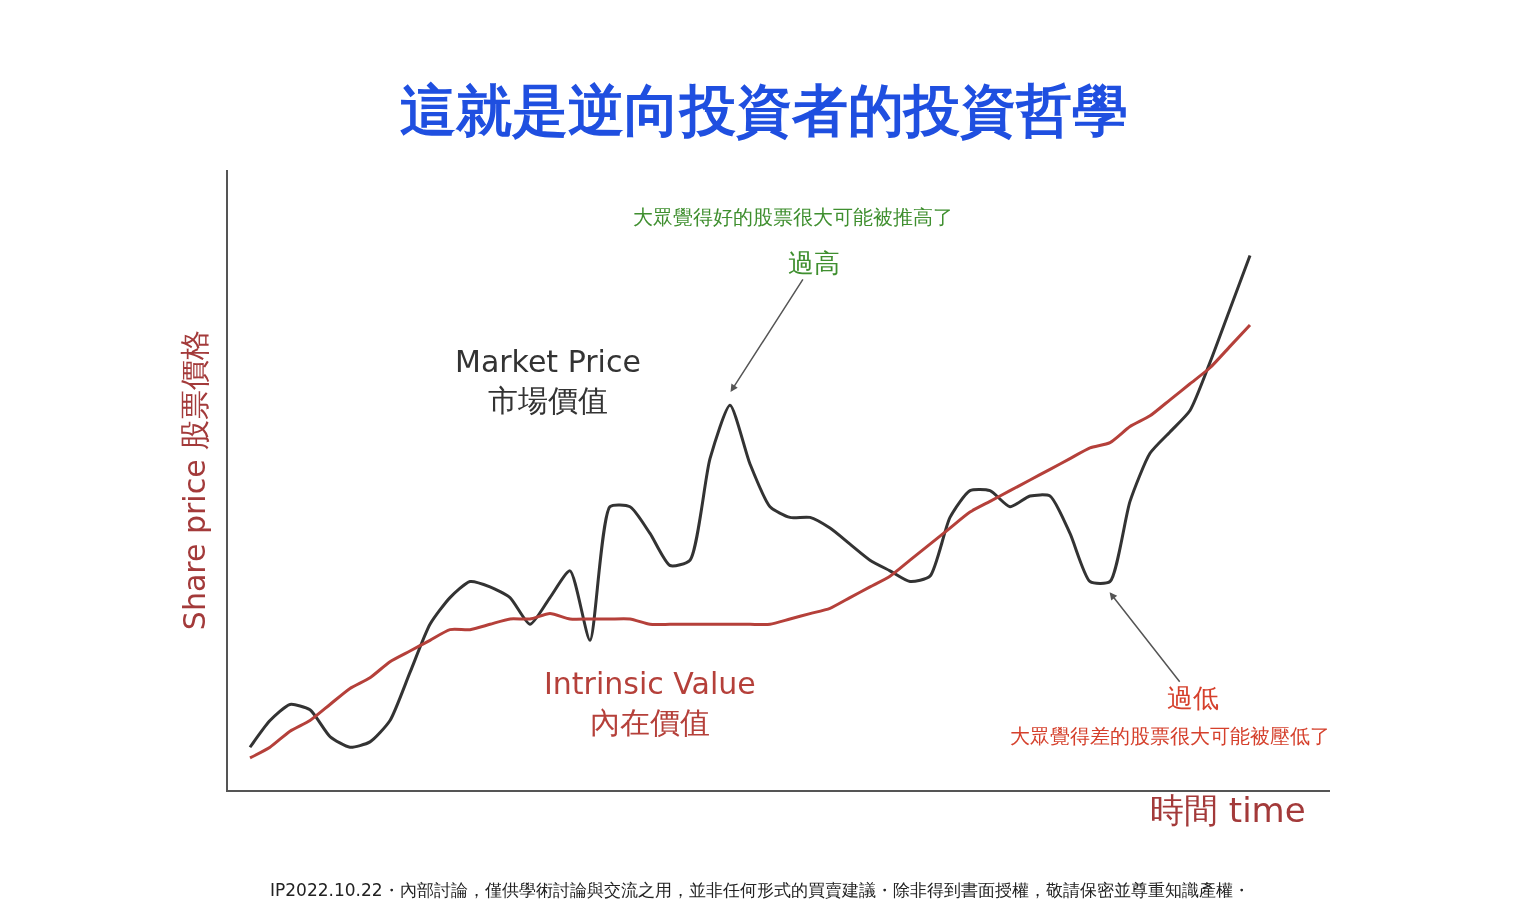  I want to click on text: Market Price 市場價值, so click(548, 381).